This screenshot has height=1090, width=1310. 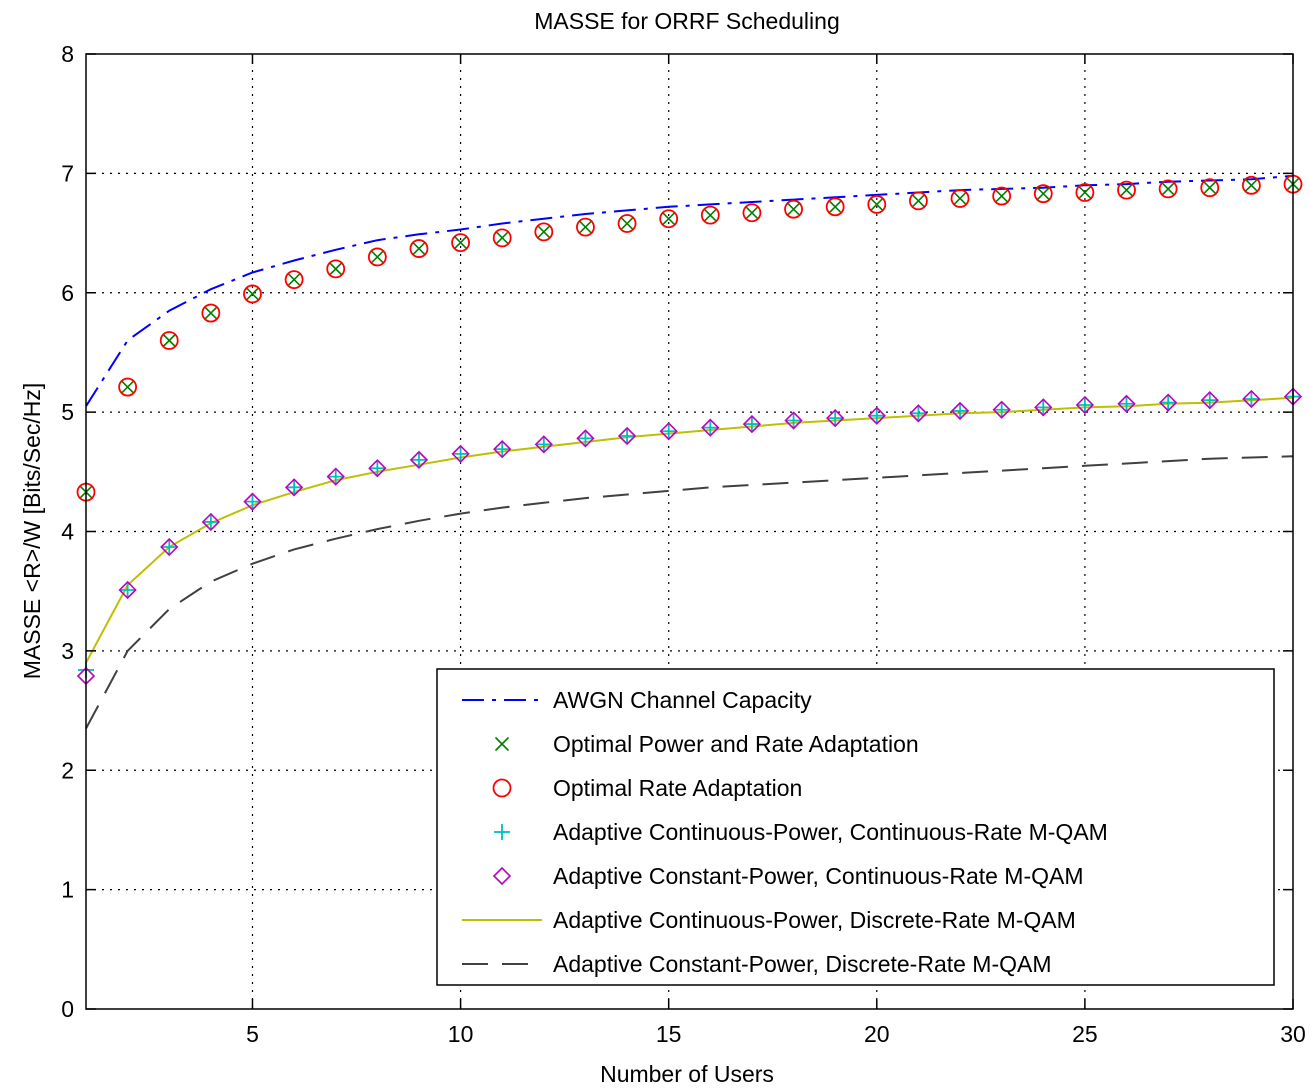 I want to click on x-tick-label: 5, so click(x=252, y=1034).